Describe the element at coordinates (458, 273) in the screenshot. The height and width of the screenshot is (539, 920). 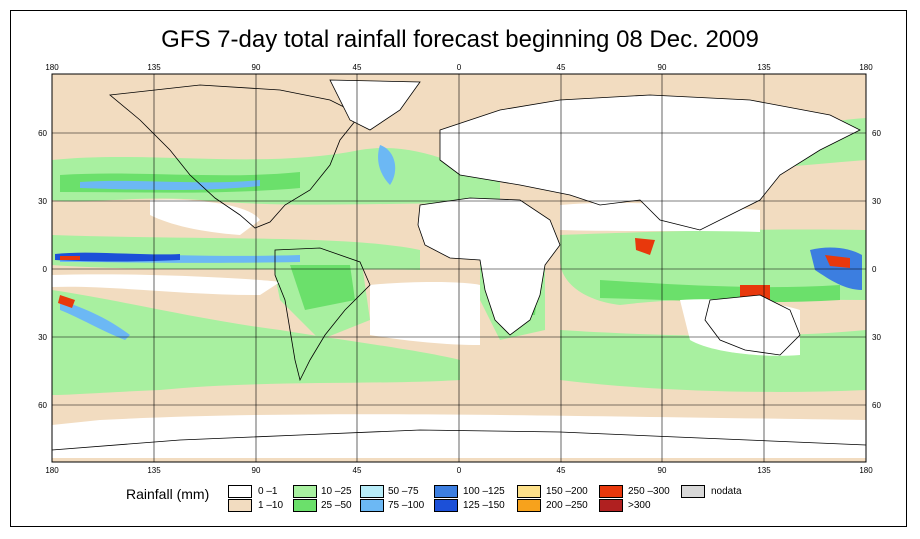
I see `rain-heavy-zones` at that location.